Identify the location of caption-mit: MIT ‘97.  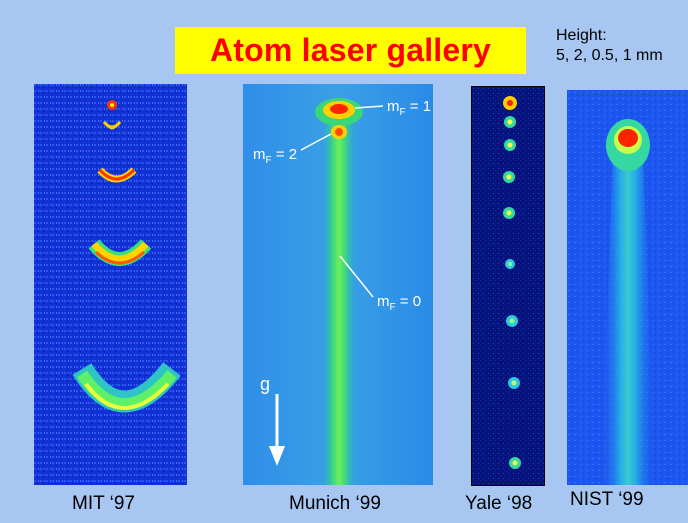
(104, 503).